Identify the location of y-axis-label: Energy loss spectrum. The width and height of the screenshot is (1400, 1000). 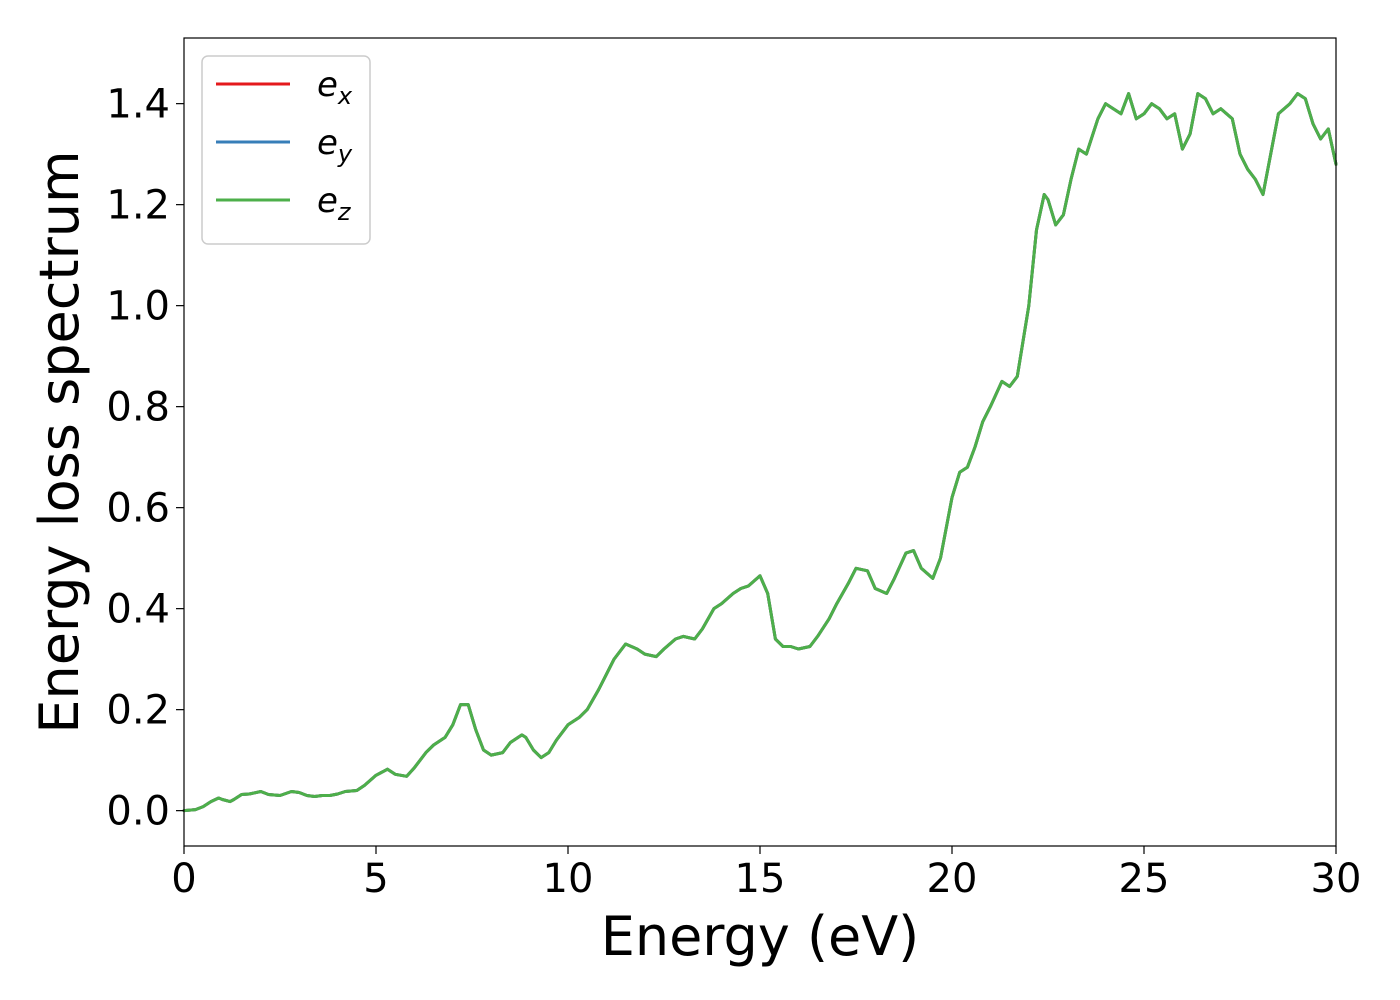
(59, 441).